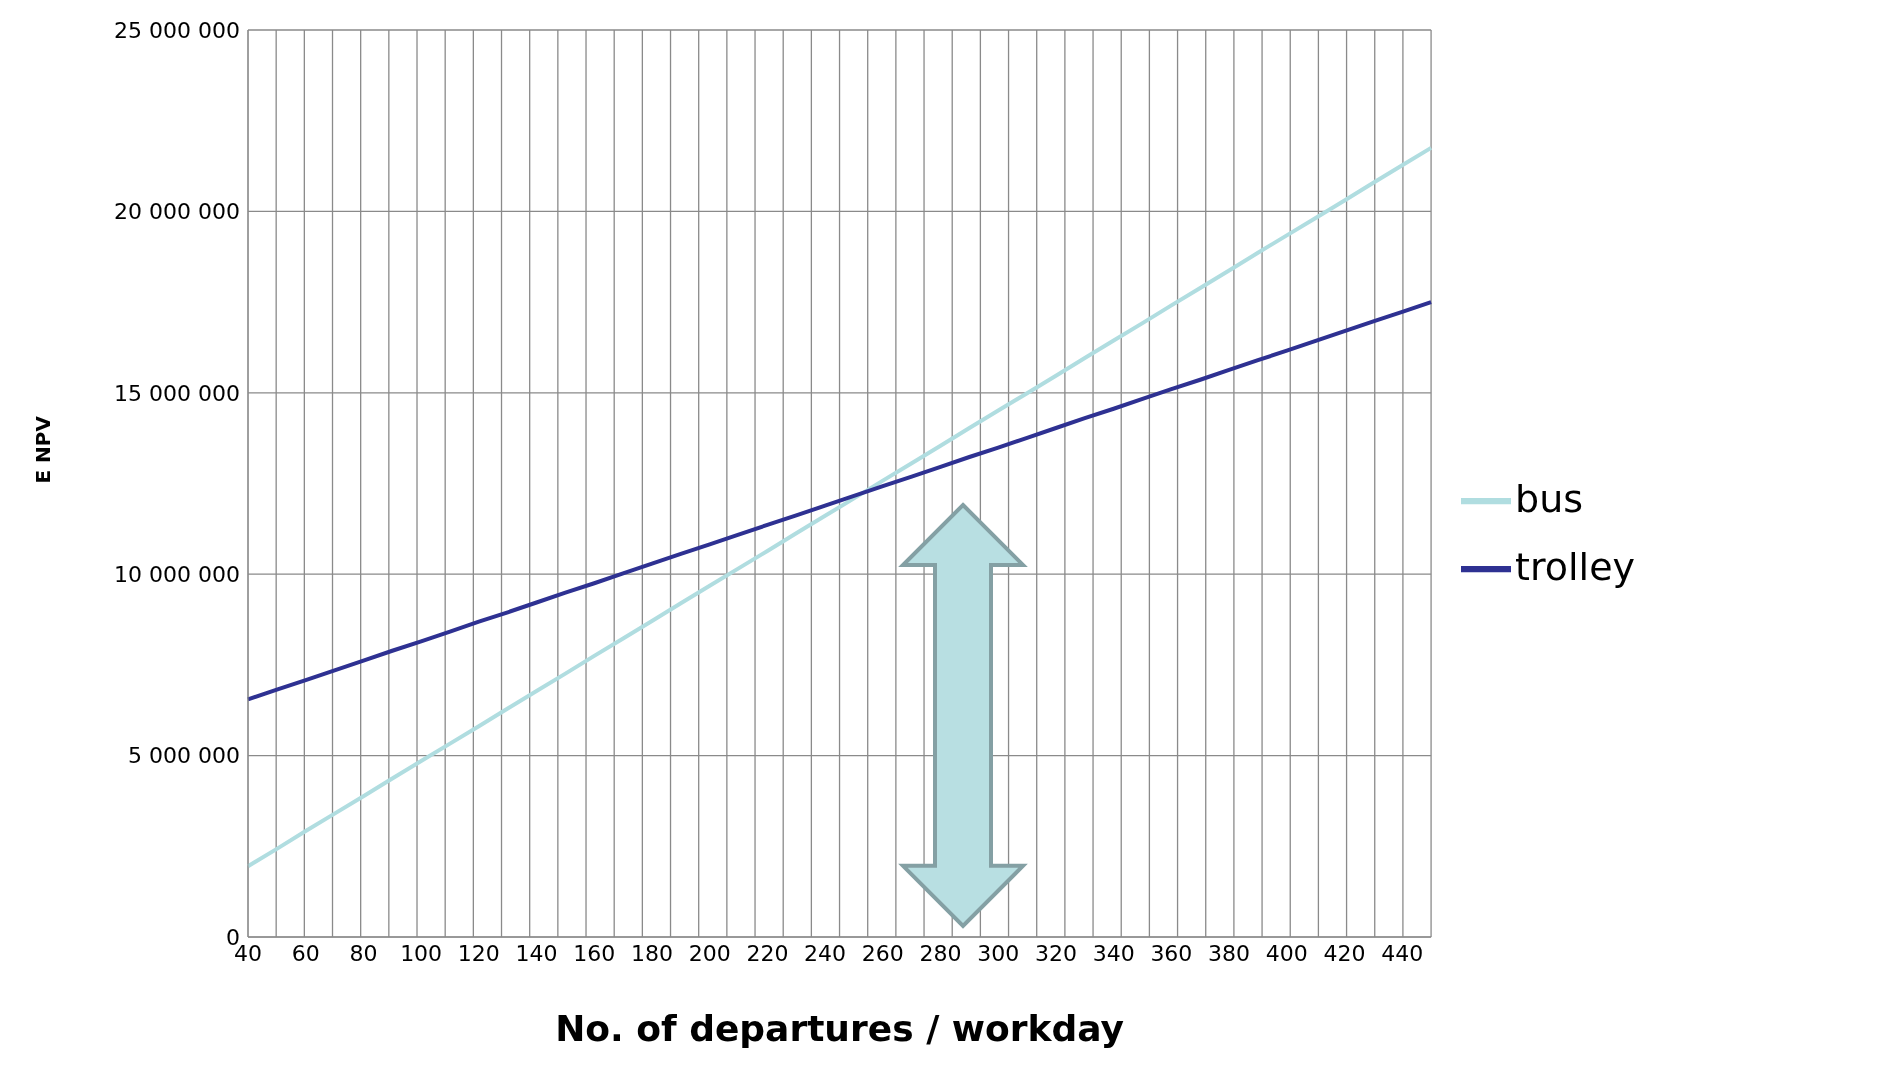 Image resolution: width=1888 pixels, height=1065 pixels. What do you see at coordinates (998, 953) in the screenshot?
I see `x-tick-label: 300` at bounding box center [998, 953].